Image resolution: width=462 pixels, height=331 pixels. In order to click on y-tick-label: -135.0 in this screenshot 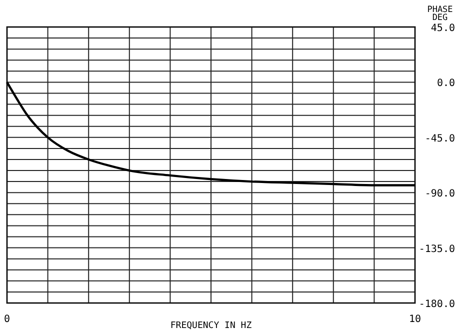, I will do `click(436, 249)`.